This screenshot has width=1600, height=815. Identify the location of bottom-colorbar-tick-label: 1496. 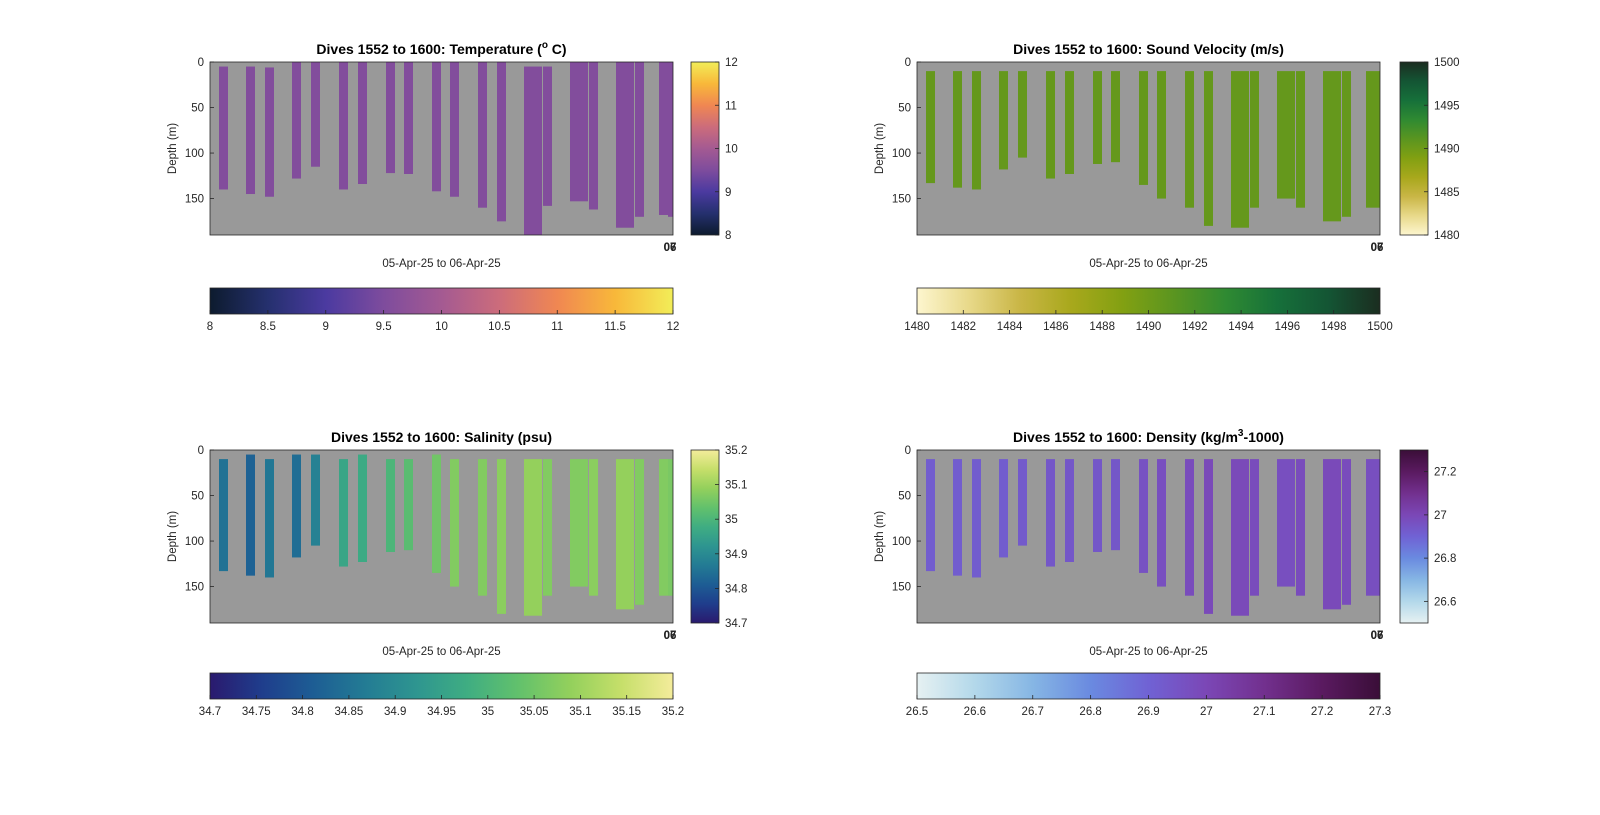
(1288, 327).